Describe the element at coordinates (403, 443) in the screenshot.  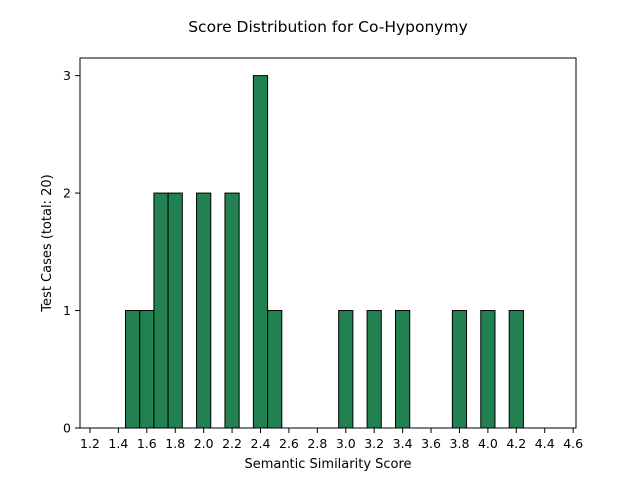
I see `x-tick-label: 3.4` at that location.